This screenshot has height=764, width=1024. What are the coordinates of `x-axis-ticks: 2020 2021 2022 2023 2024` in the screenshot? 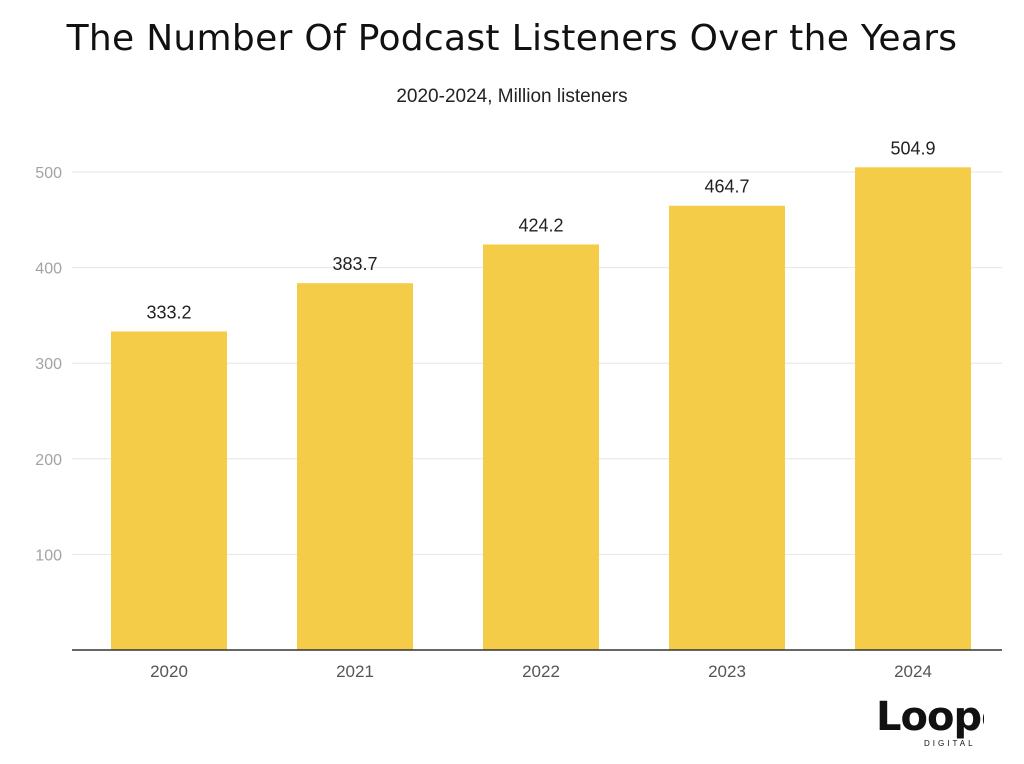 It's located at (541, 671).